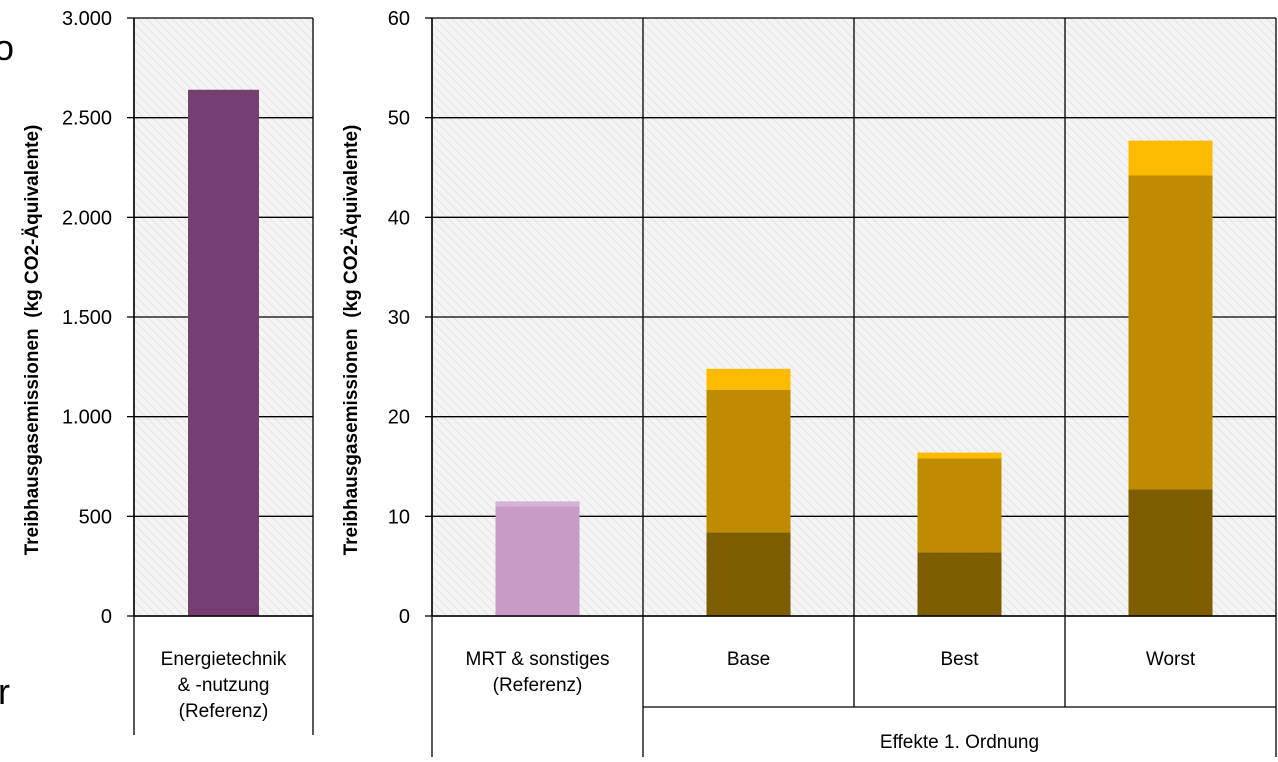 This screenshot has height=762, width=1278. I want to click on c0-category-label-0-line-1: & -nutzung, so click(224, 685).